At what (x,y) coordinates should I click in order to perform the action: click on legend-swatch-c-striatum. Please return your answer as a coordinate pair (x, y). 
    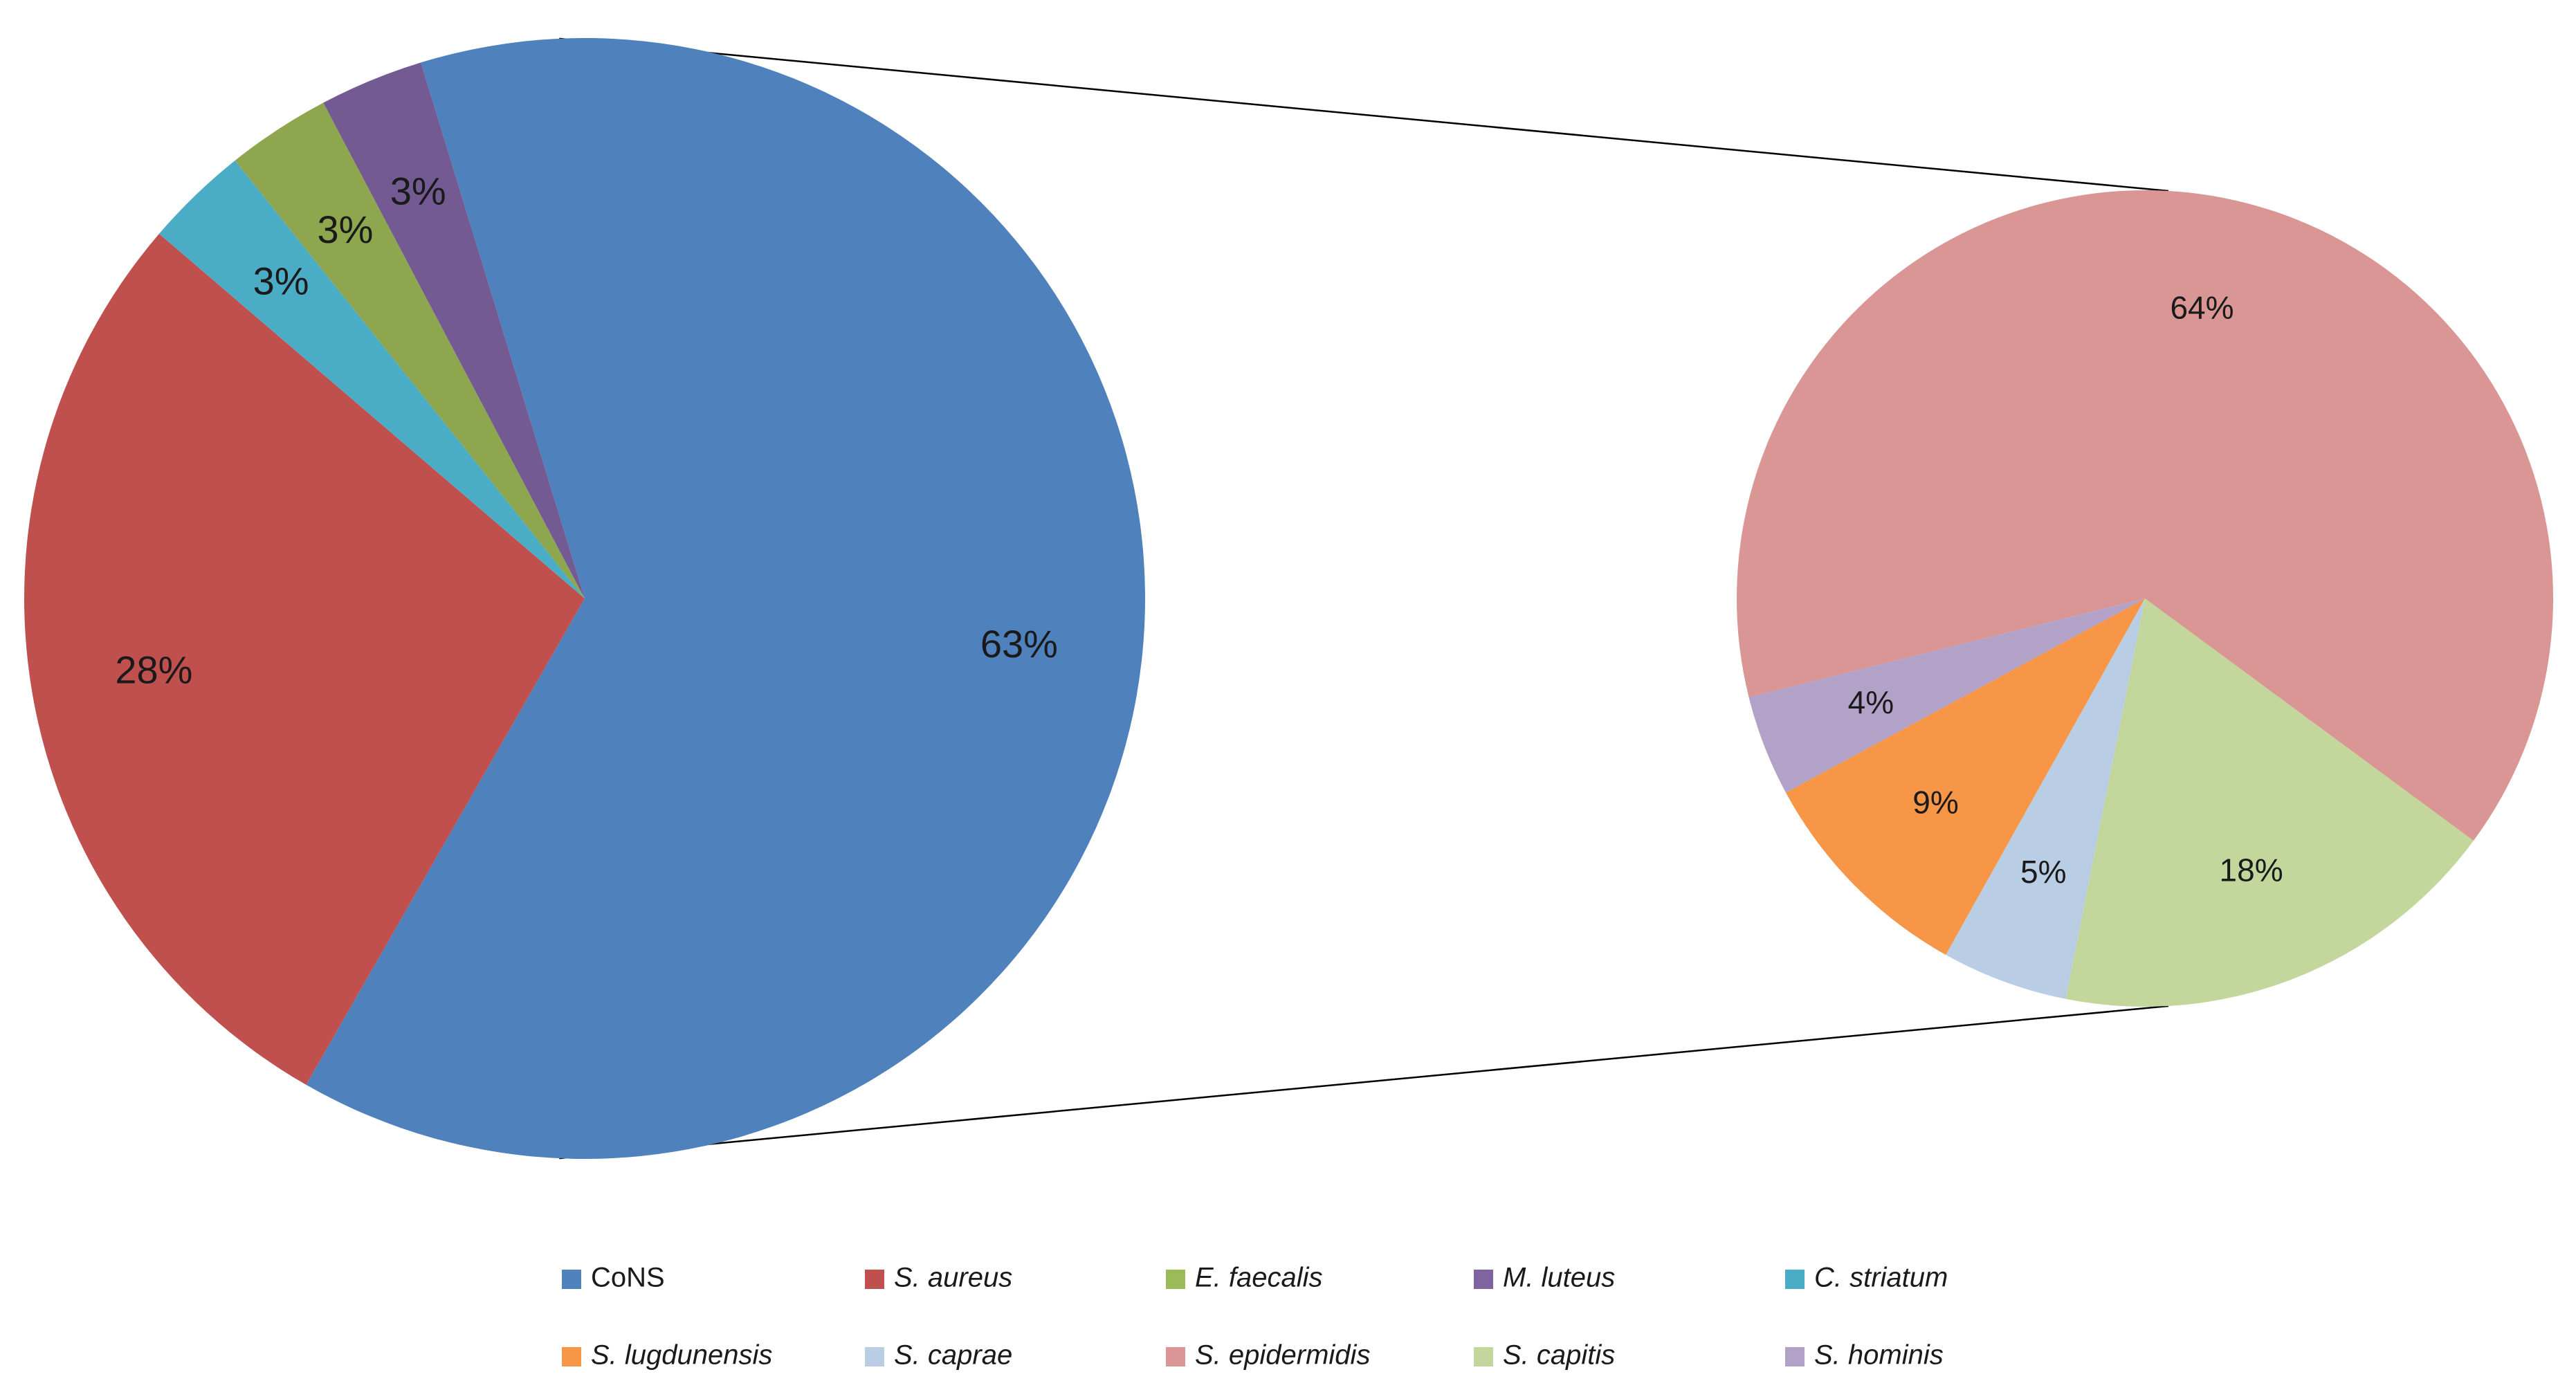
    Looking at the image, I should click on (1795, 1279).